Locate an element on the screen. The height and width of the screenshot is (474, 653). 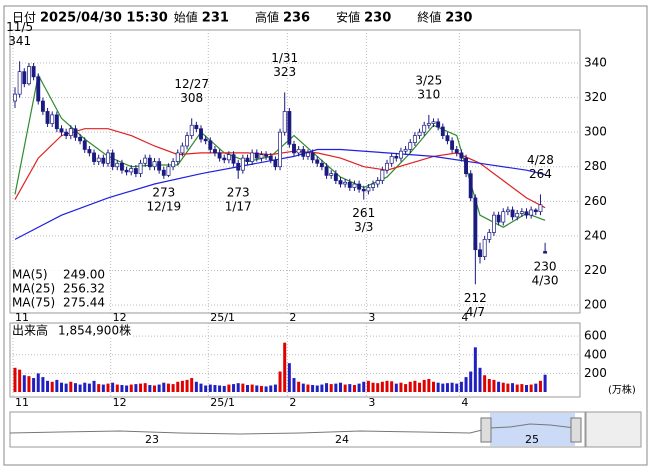
y-tick-label: 240 is located at coordinates (595, 235).